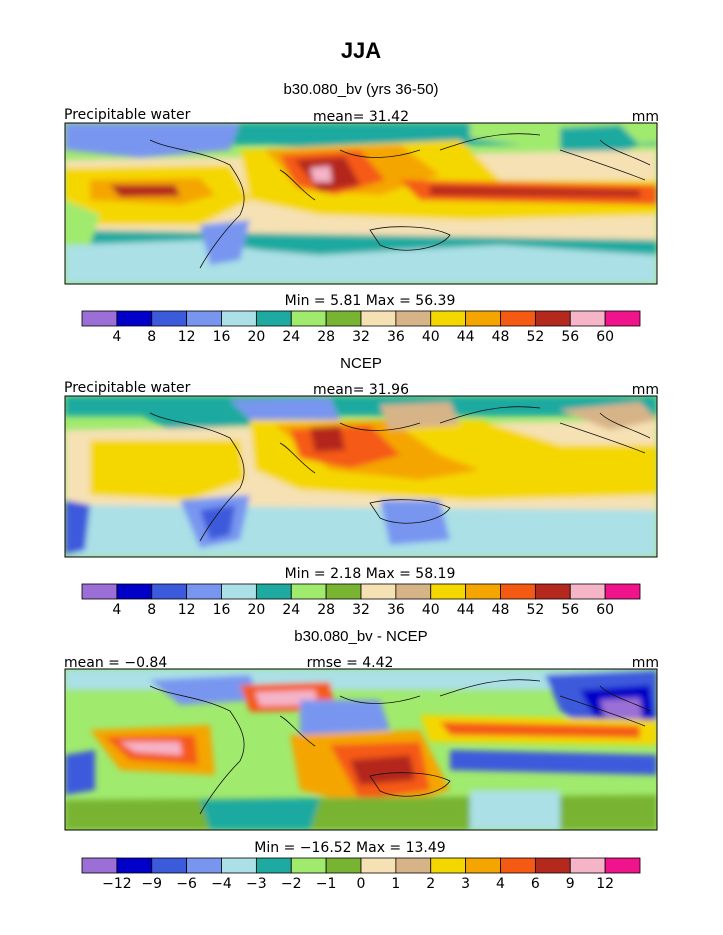  I want to click on colorbar: −12 −9 −6 −4 −3 −2 −1 0 1 2 3 4 6 9 12, so click(361, 874).